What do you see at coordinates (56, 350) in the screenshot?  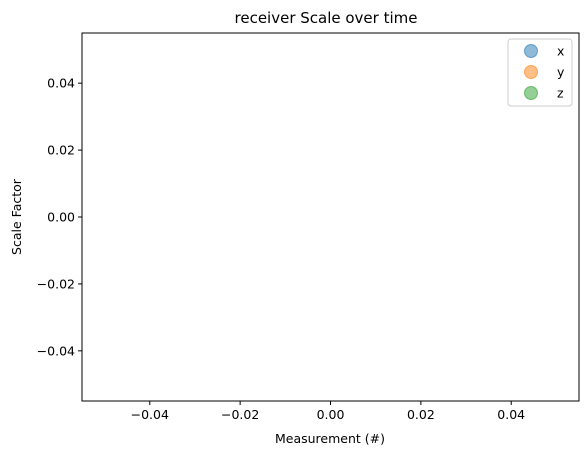 I see `y-tick-label: −0.04` at bounding box center [56, 350].